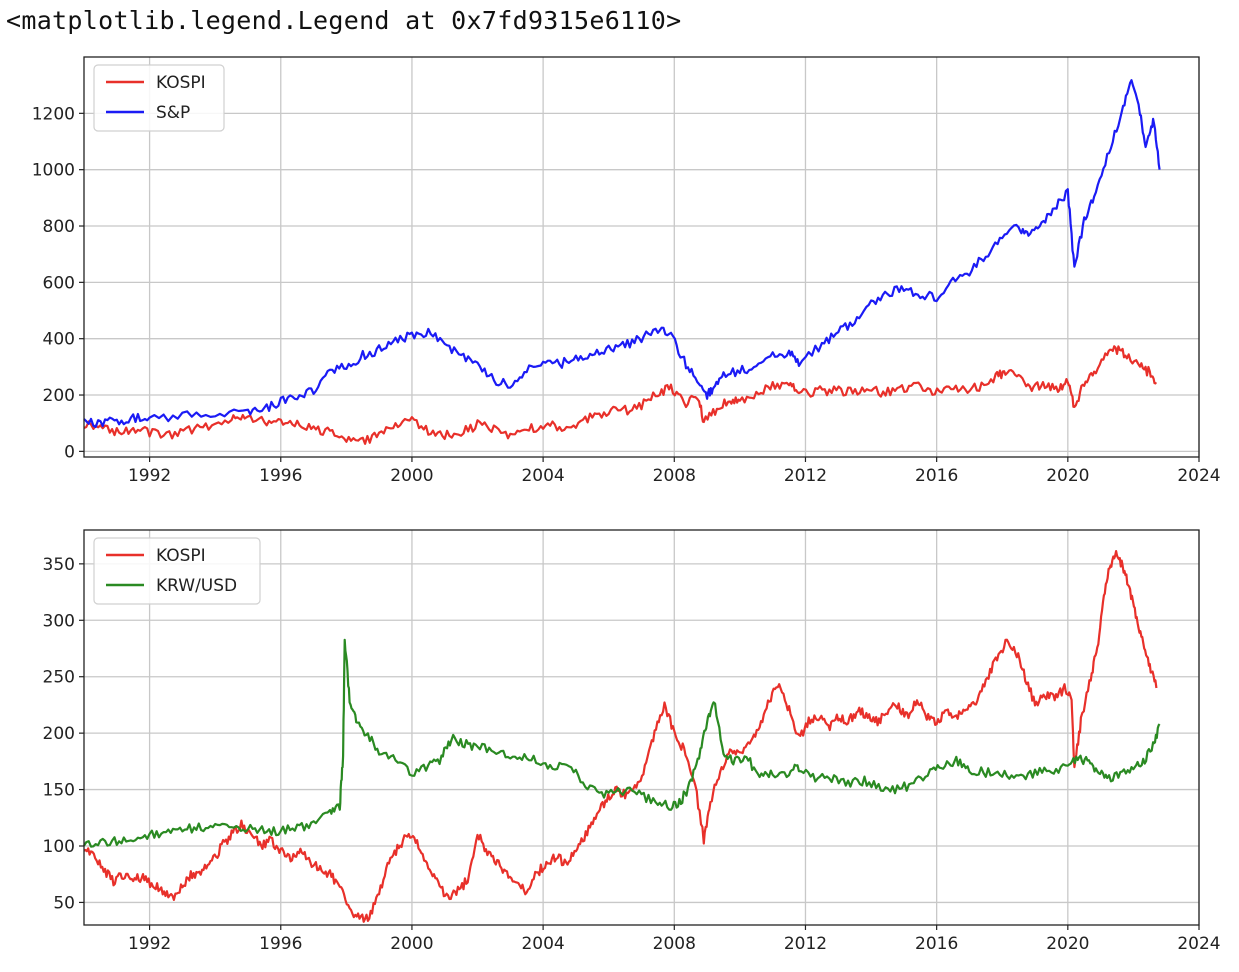 Image resolution: width=1239 pixels, height=972 pixels. Describe the element at coordinates (173, 113) in the screenshot. I see `legend-label: S&P` at that location.